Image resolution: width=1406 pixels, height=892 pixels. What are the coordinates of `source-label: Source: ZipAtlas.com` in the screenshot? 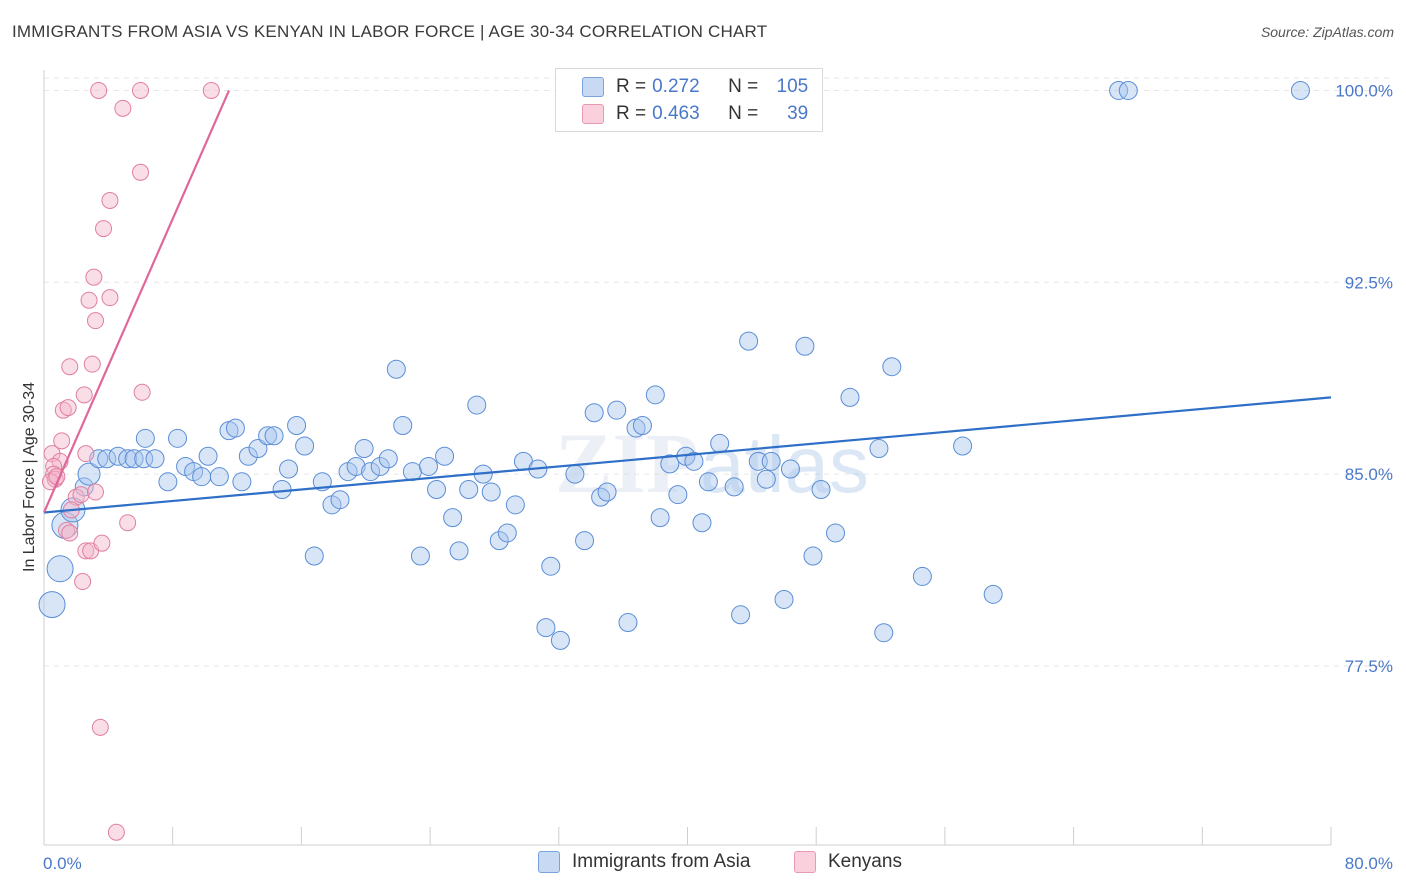 It's located at (1327, 32).